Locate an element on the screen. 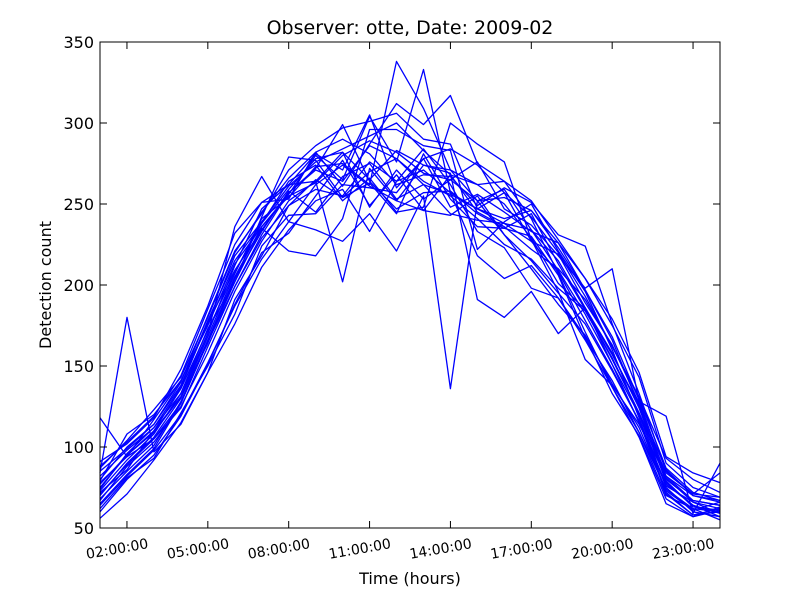 This screenshot has height=600, width=800. chart-title: Observer: otte, Date: 2009-02 is located at coordinates (410, 28).